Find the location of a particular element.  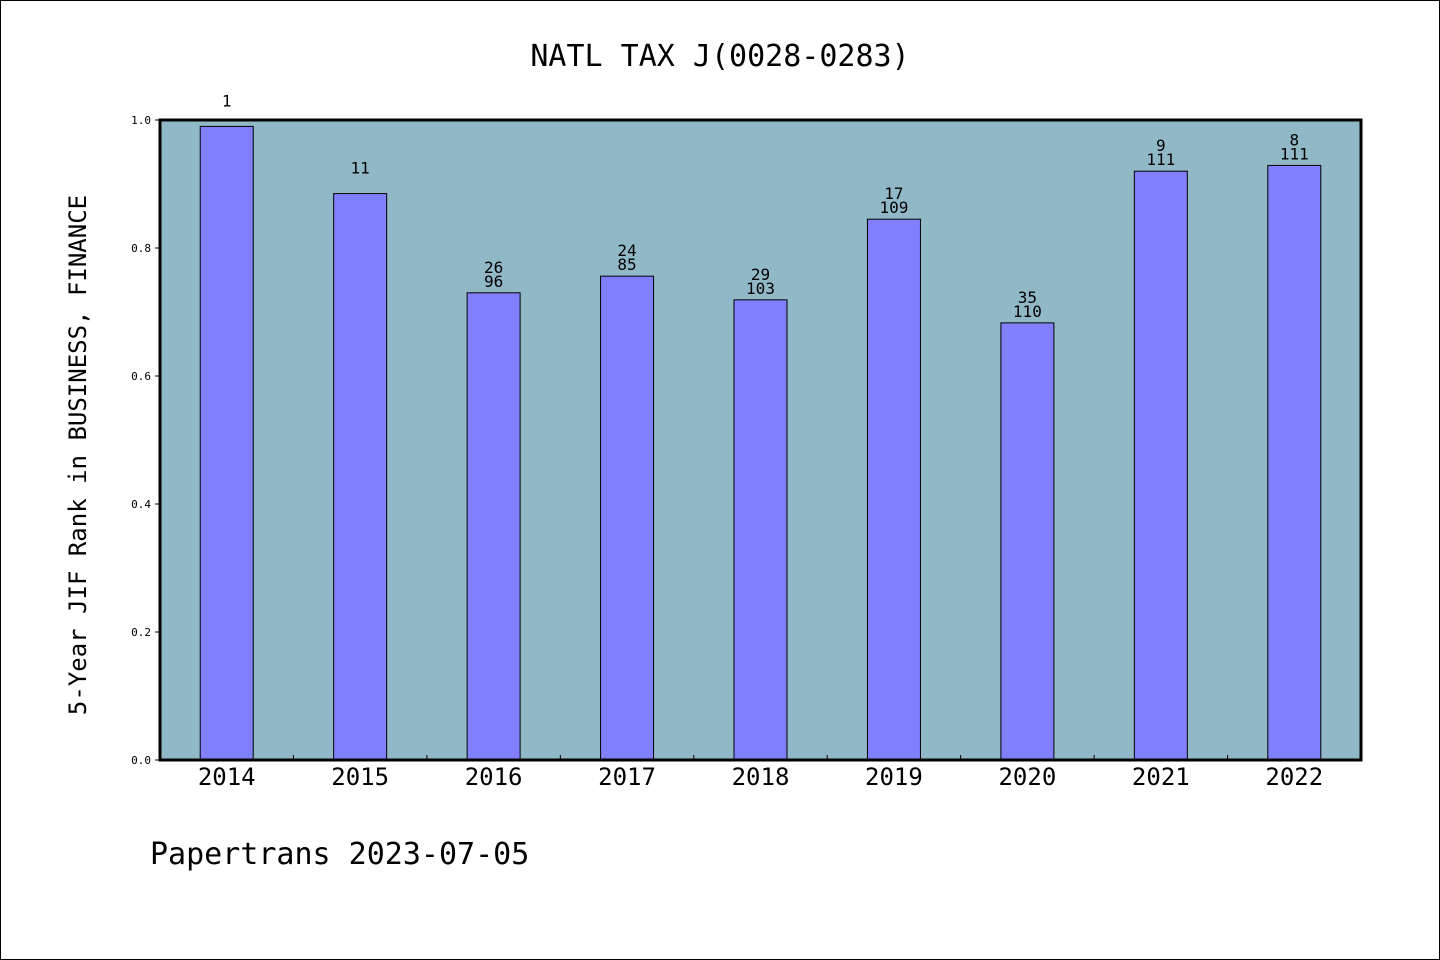

bar-2014 is located at coordinates (226, 443).